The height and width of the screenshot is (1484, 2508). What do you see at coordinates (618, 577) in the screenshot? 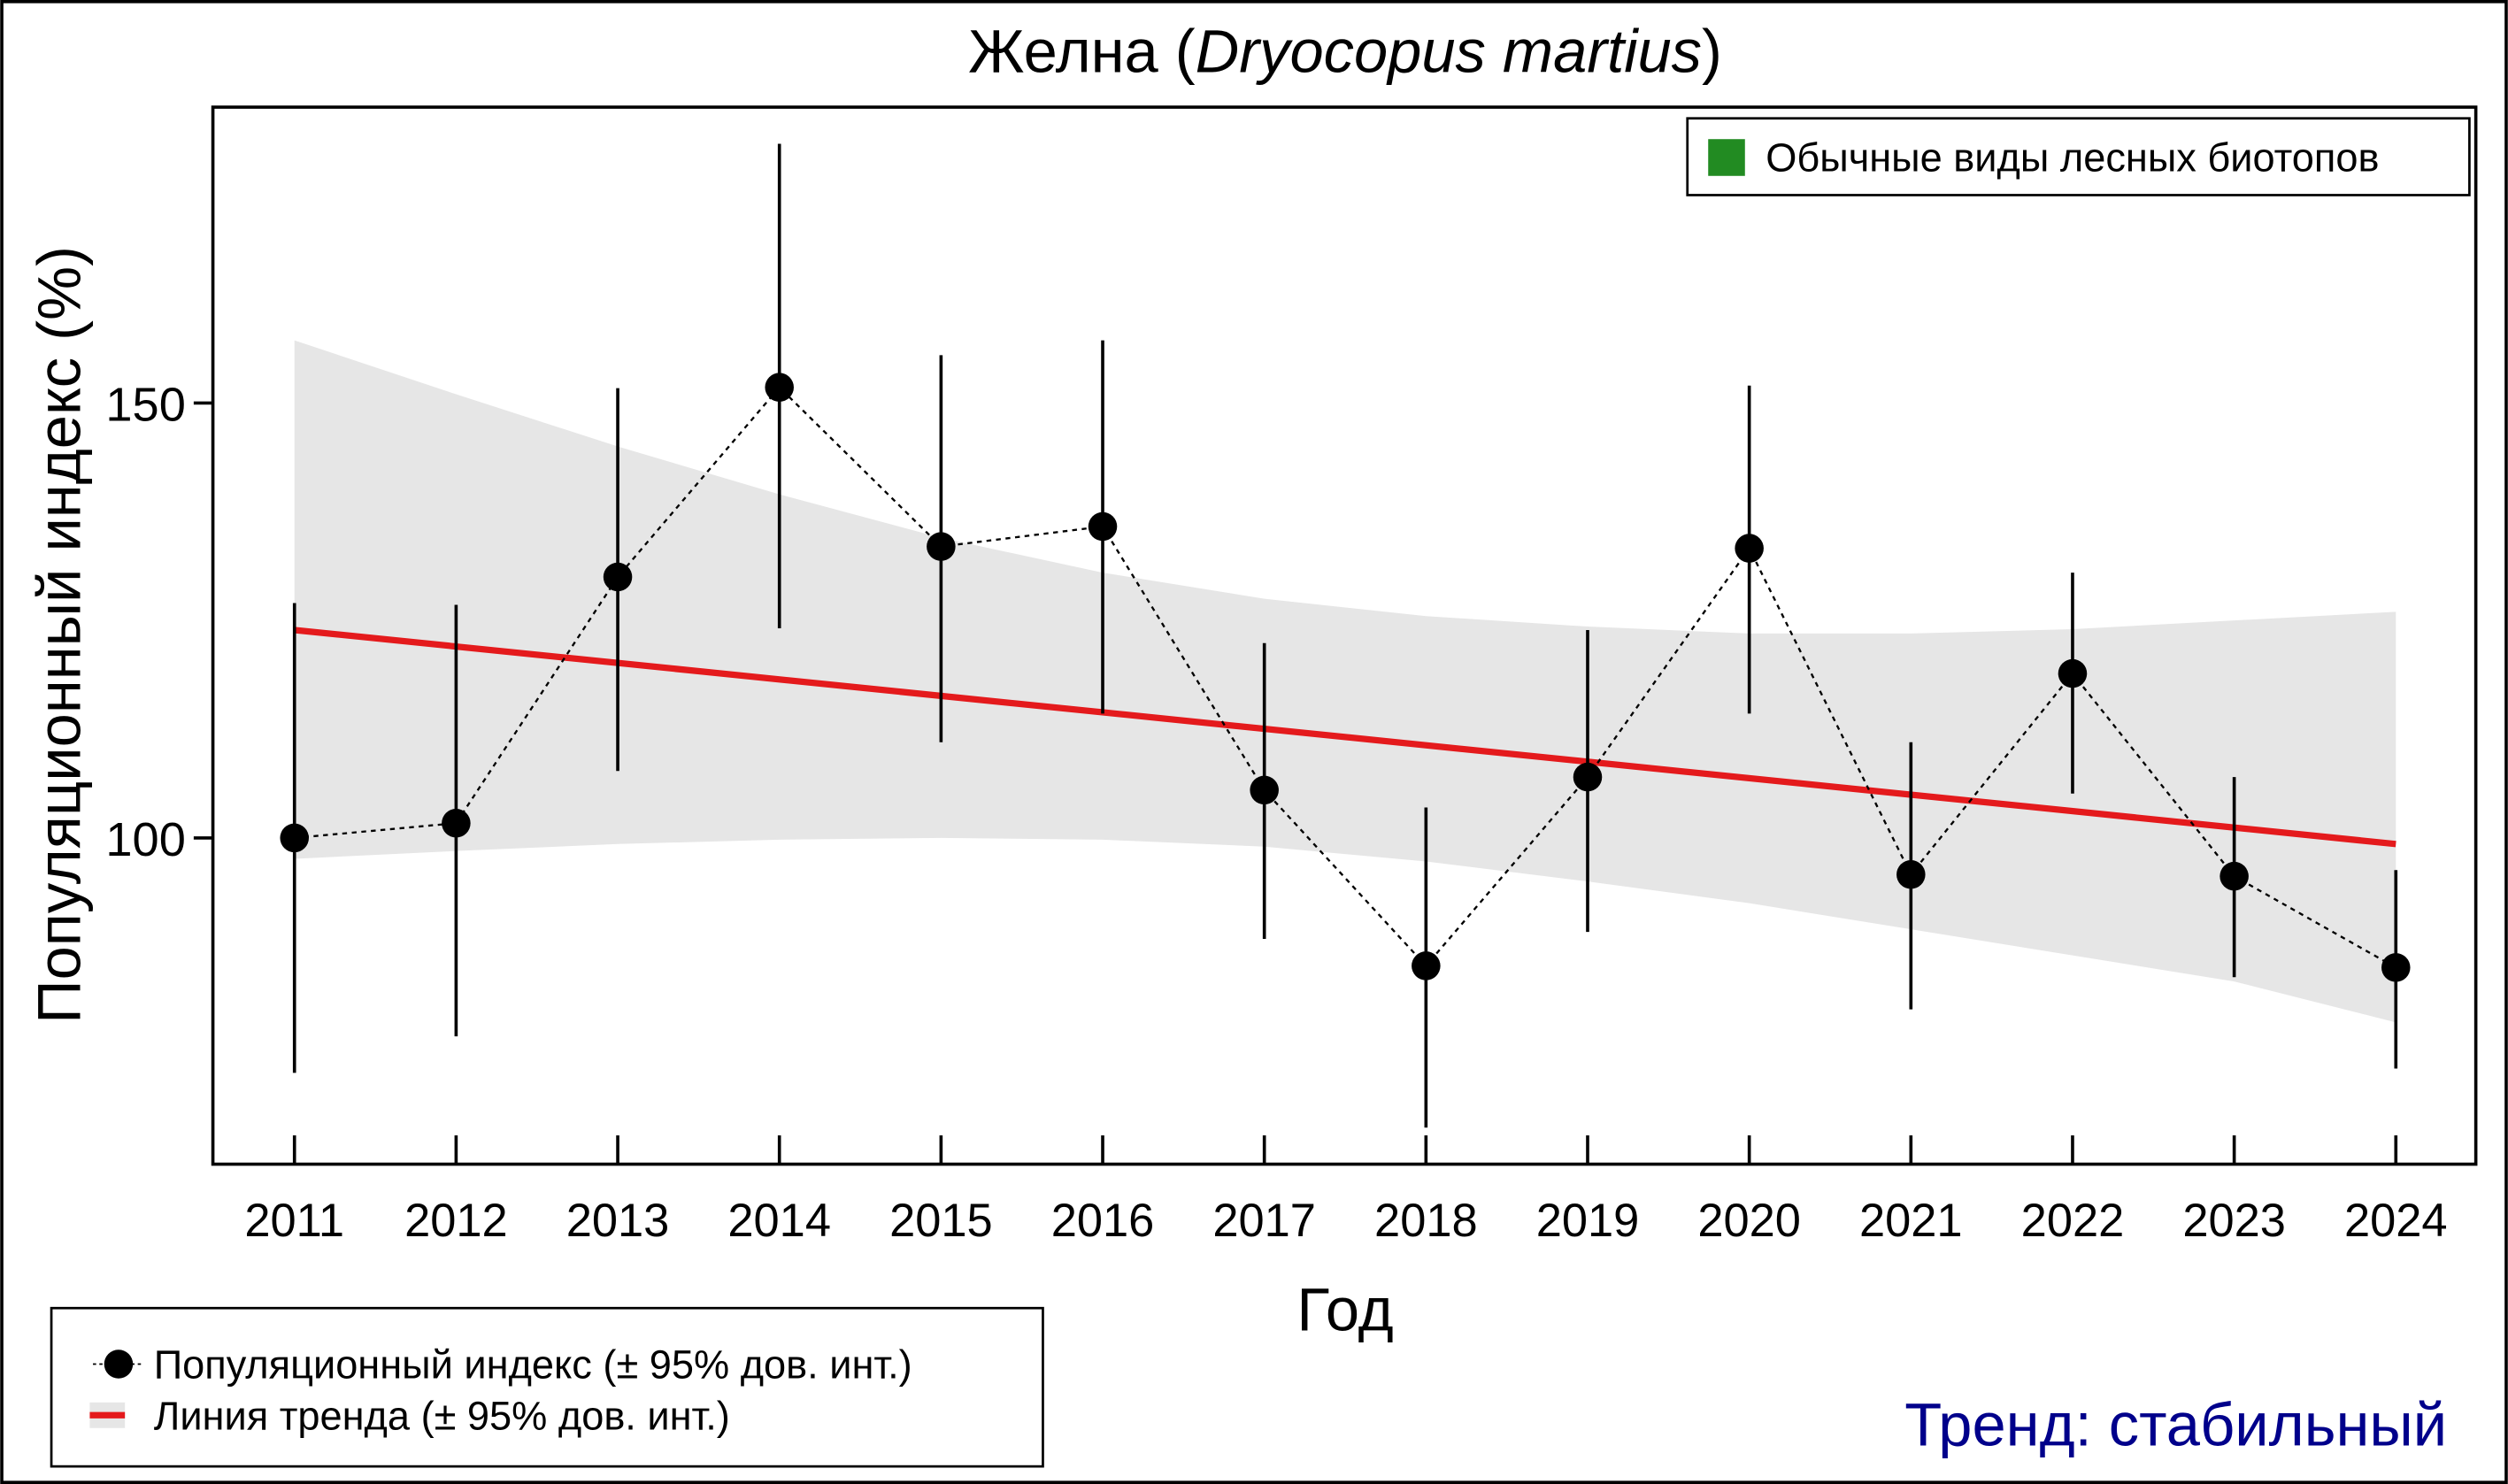
I see `index-point-2013` at bounding box center [618, 577].